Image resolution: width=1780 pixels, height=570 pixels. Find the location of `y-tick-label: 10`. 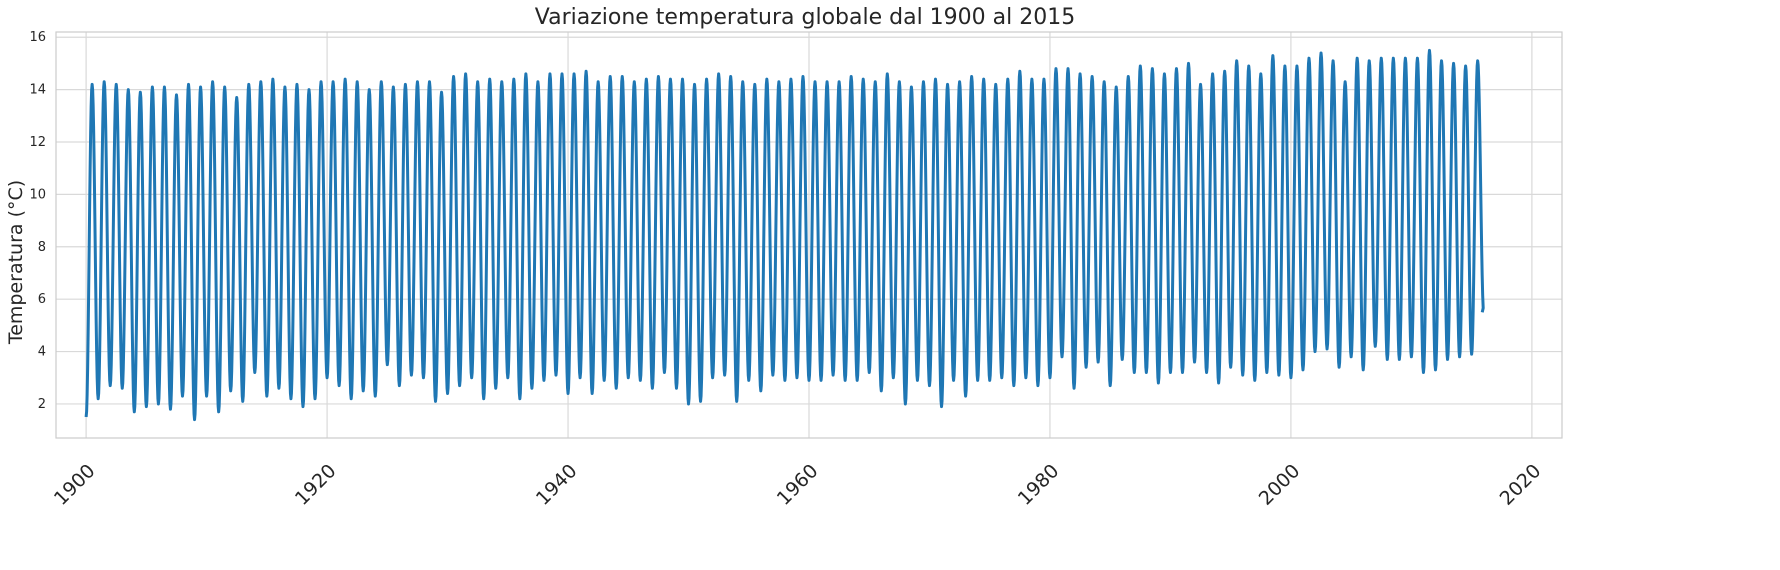

y-tick-label: 10 is located at coordinates (37, 194).